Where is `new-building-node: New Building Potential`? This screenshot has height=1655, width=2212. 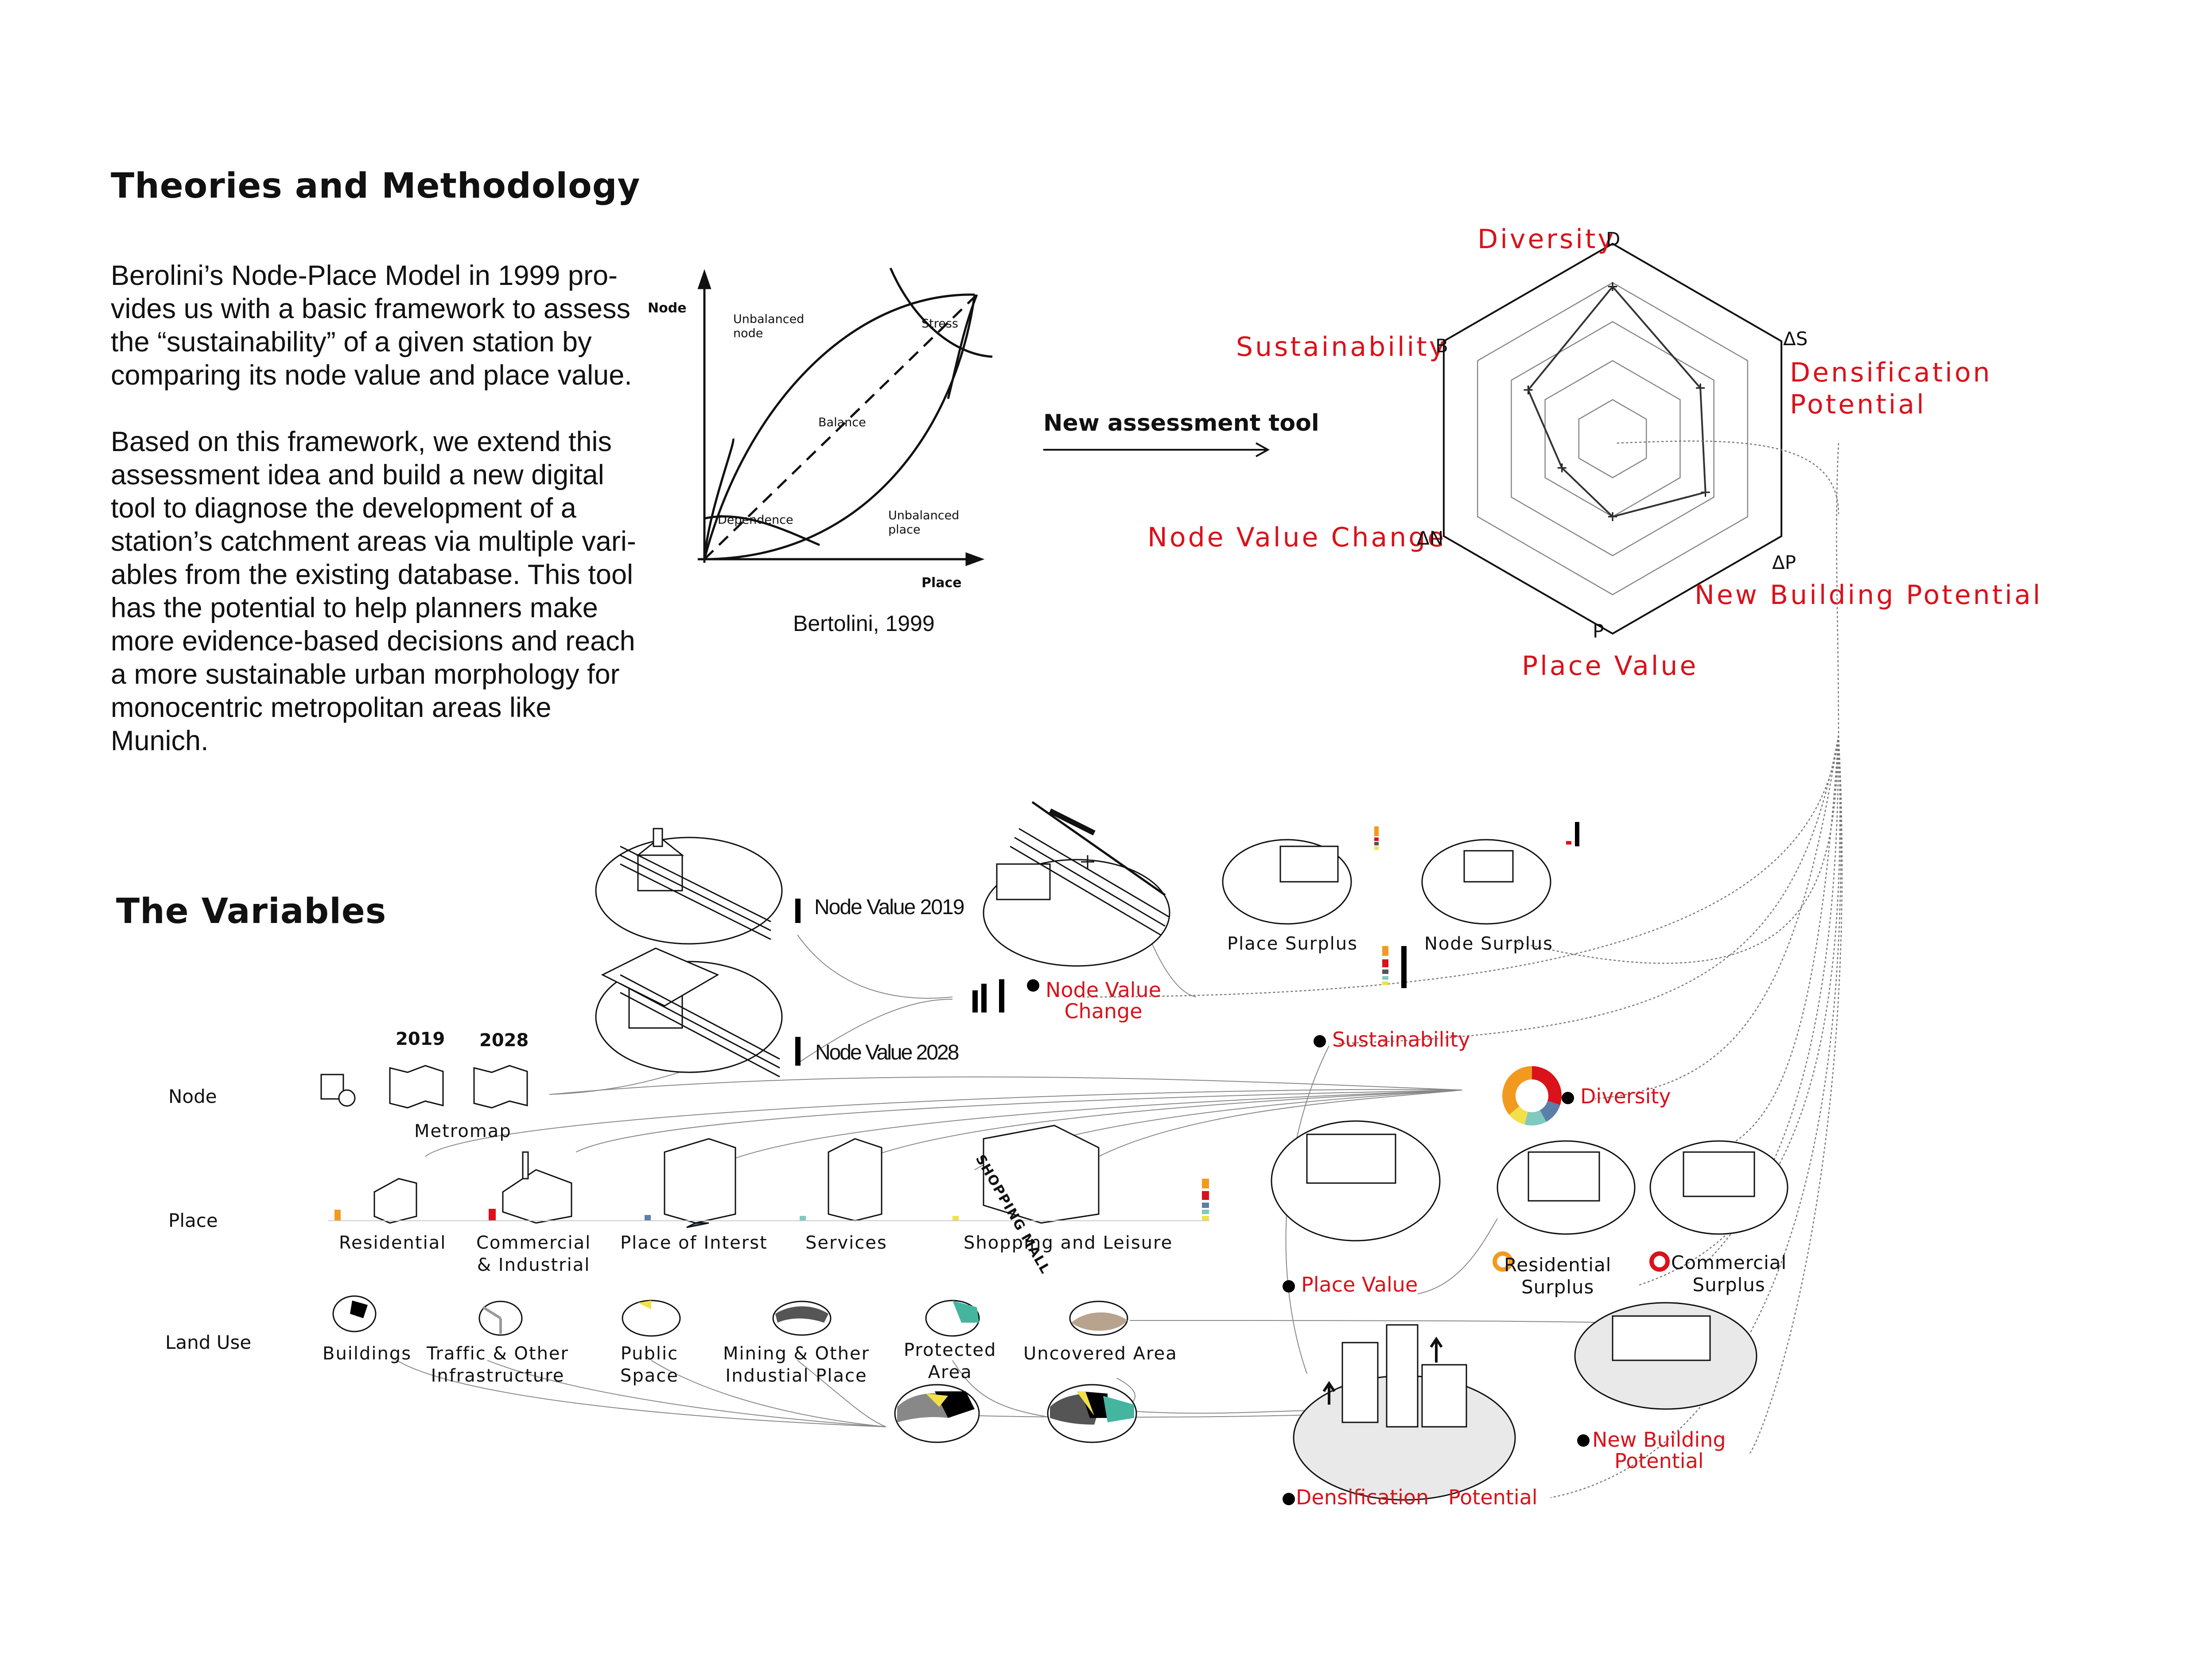
new-building-node: New Building Potential is located at coordinates (1651, 1451).